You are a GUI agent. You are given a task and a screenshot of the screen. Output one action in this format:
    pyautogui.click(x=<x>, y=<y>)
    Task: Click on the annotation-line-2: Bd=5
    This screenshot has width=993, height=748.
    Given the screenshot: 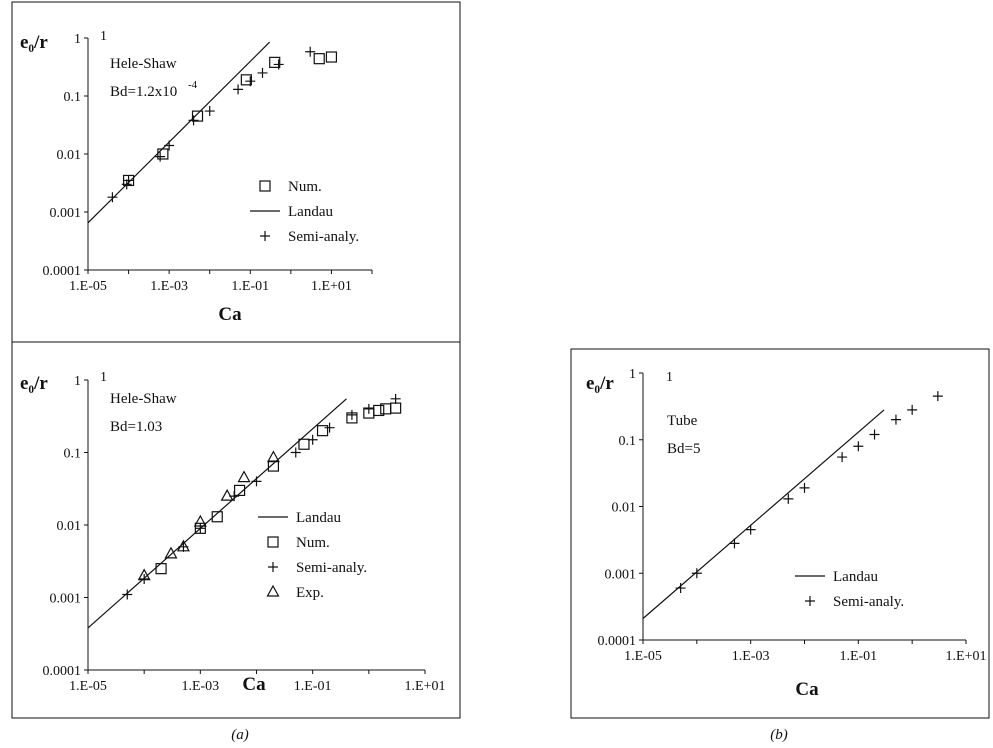 What is the action you would take?
    pyautogui.click(x=683, y=449)
    